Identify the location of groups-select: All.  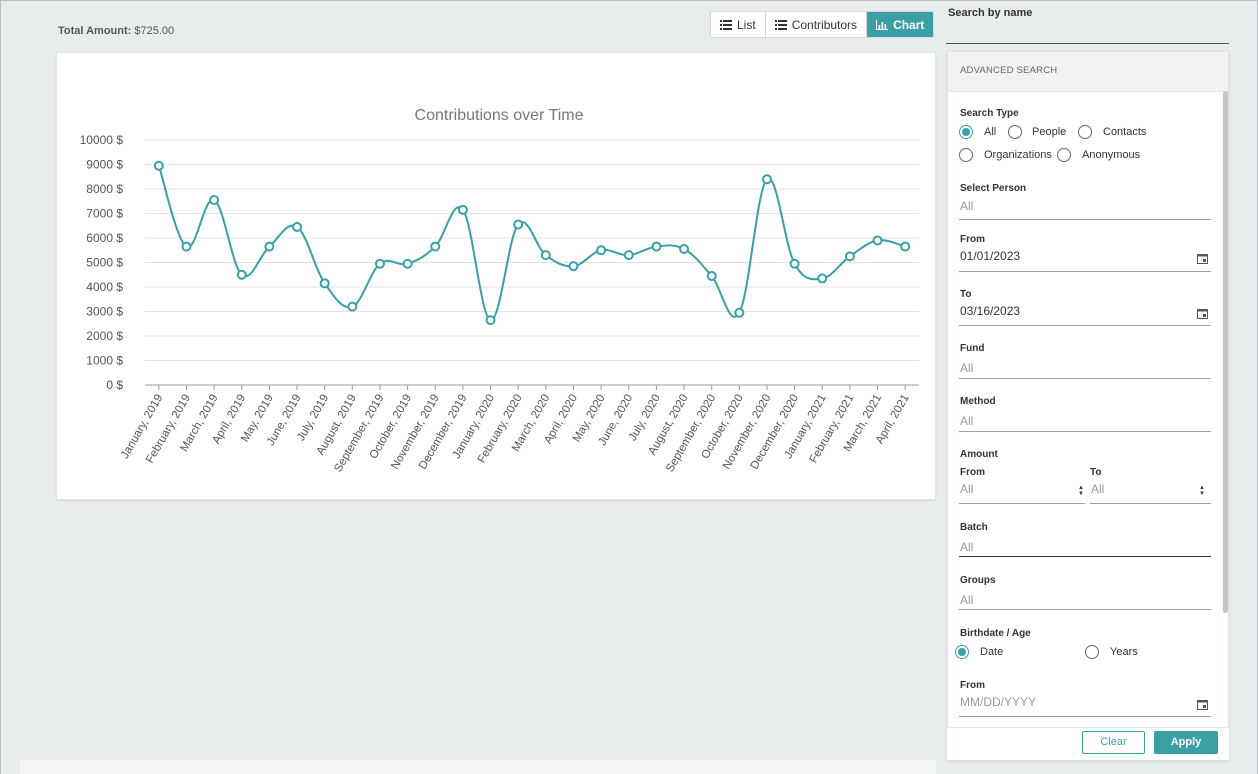
(967, 600).